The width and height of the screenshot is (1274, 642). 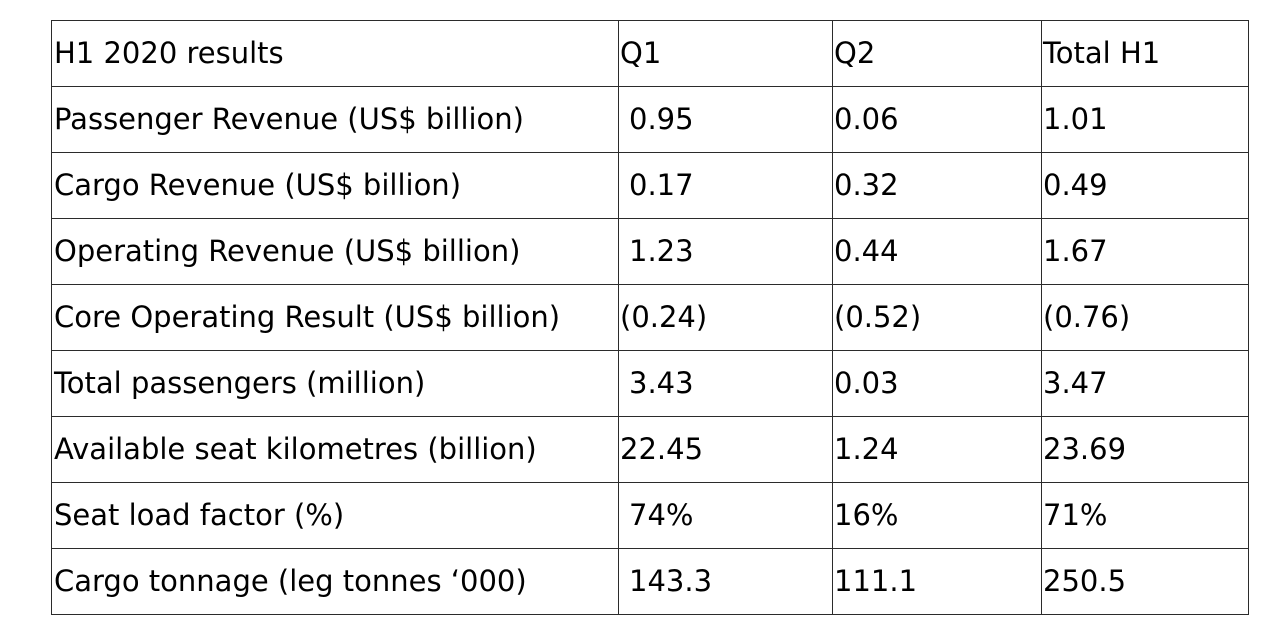 I want to click on row-q2-cell: 16%, so click(x=937, y=515).